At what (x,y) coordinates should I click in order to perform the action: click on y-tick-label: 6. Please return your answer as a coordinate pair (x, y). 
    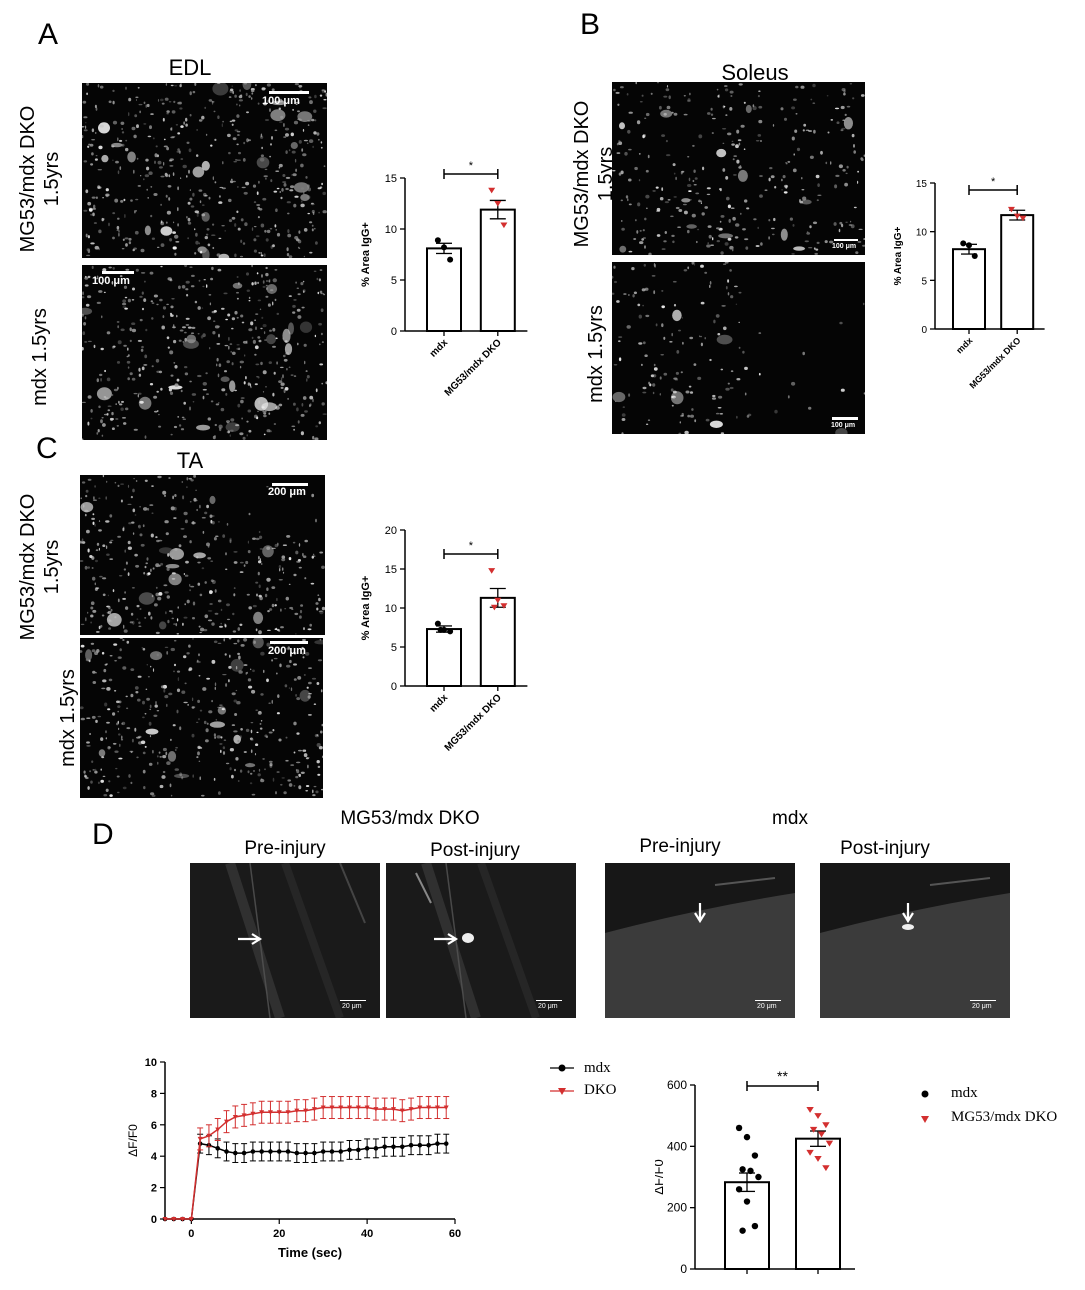
    Looking at the image, I should click on (154, 1126).